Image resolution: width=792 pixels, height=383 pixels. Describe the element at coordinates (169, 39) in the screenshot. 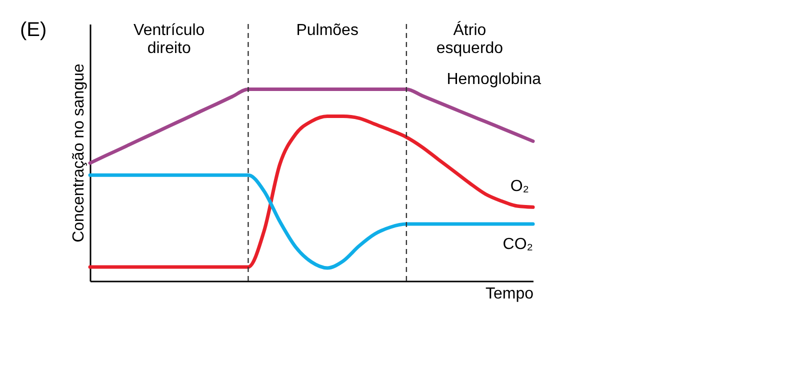

I see `text: Ventrículo direito` at that location.